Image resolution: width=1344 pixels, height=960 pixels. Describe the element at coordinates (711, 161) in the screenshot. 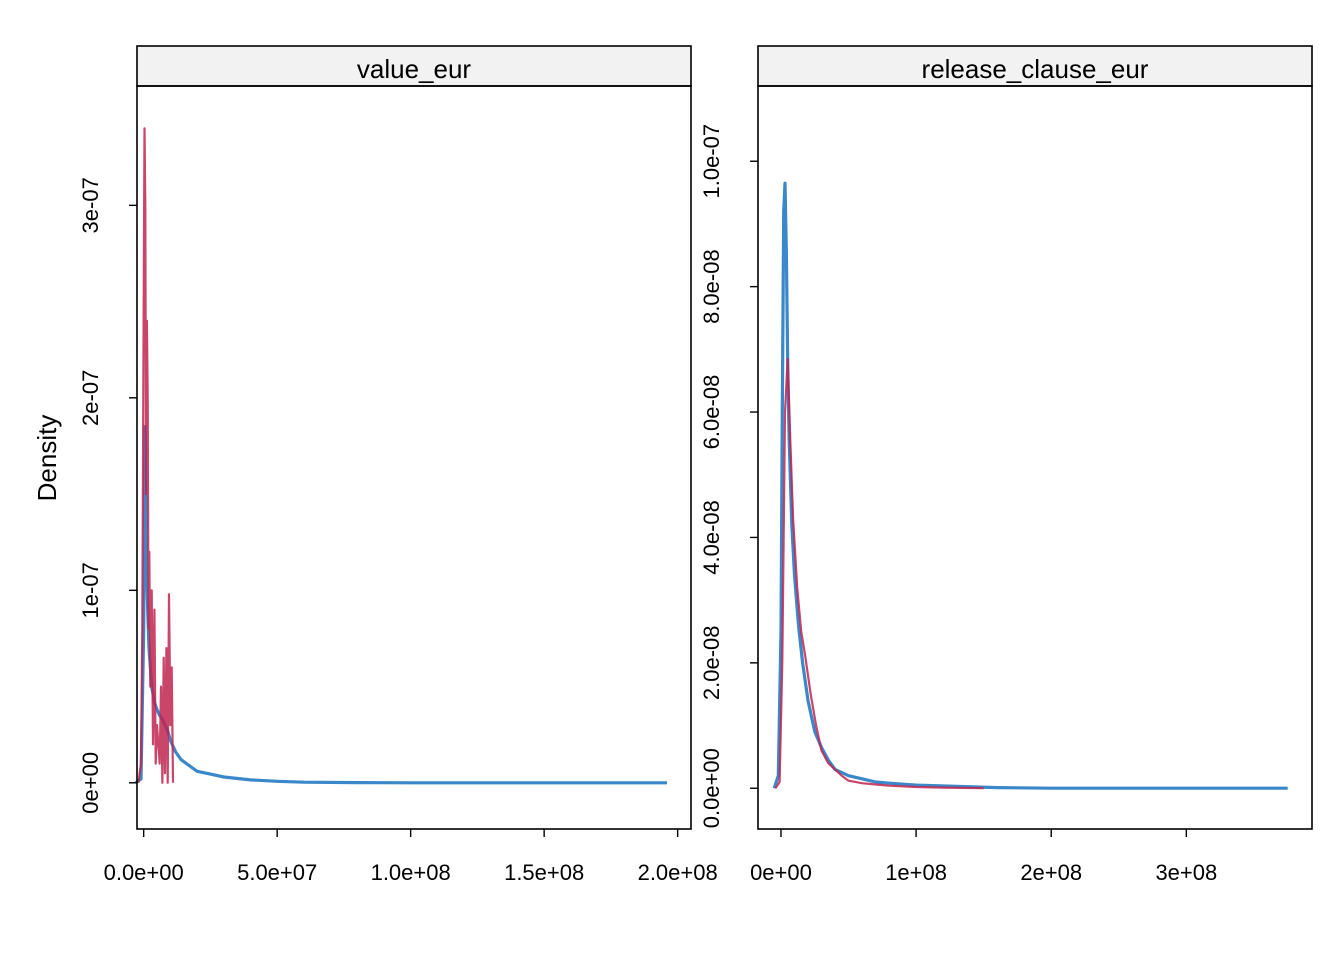

I see `y-tick-label: 1.0e-07` at that location.